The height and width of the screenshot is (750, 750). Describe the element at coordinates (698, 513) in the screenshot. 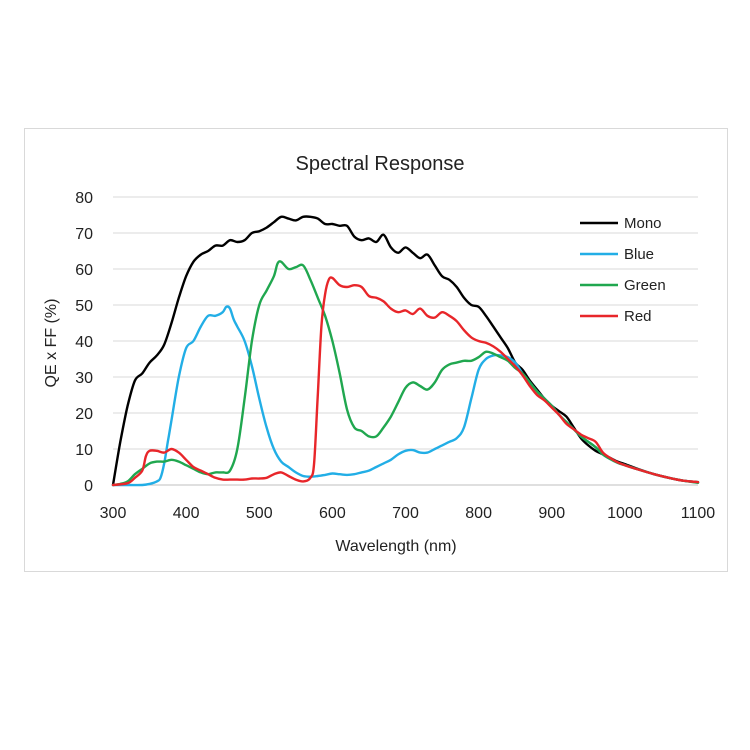

I see `x-tick-label: 1100` at that location.